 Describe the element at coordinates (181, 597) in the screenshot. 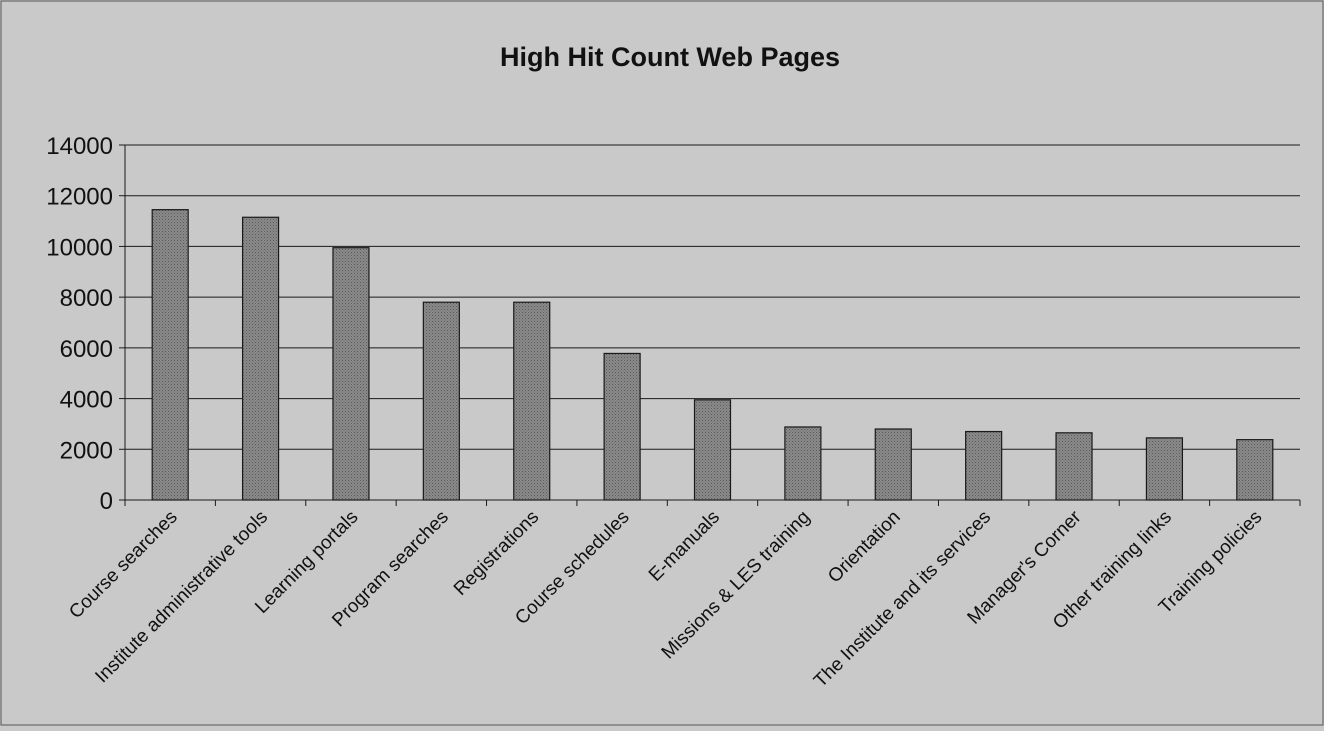

I see `x-tick-label: Institute administrative tools` at that location.